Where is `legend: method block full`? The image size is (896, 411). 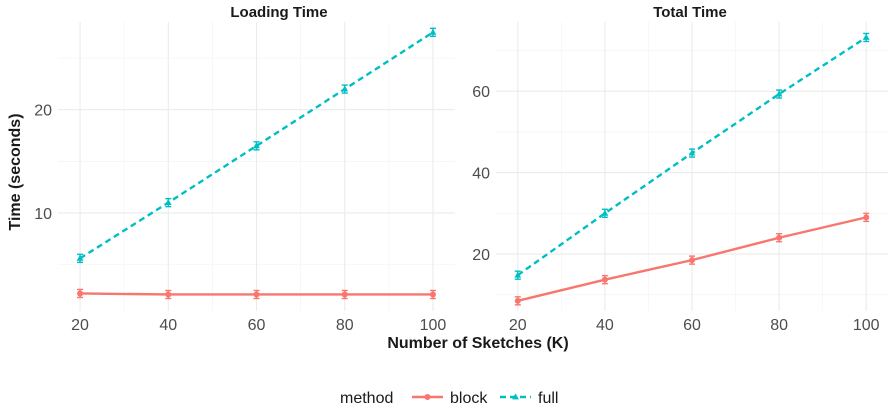 legend: method block full is located at coordinates (449, 398).